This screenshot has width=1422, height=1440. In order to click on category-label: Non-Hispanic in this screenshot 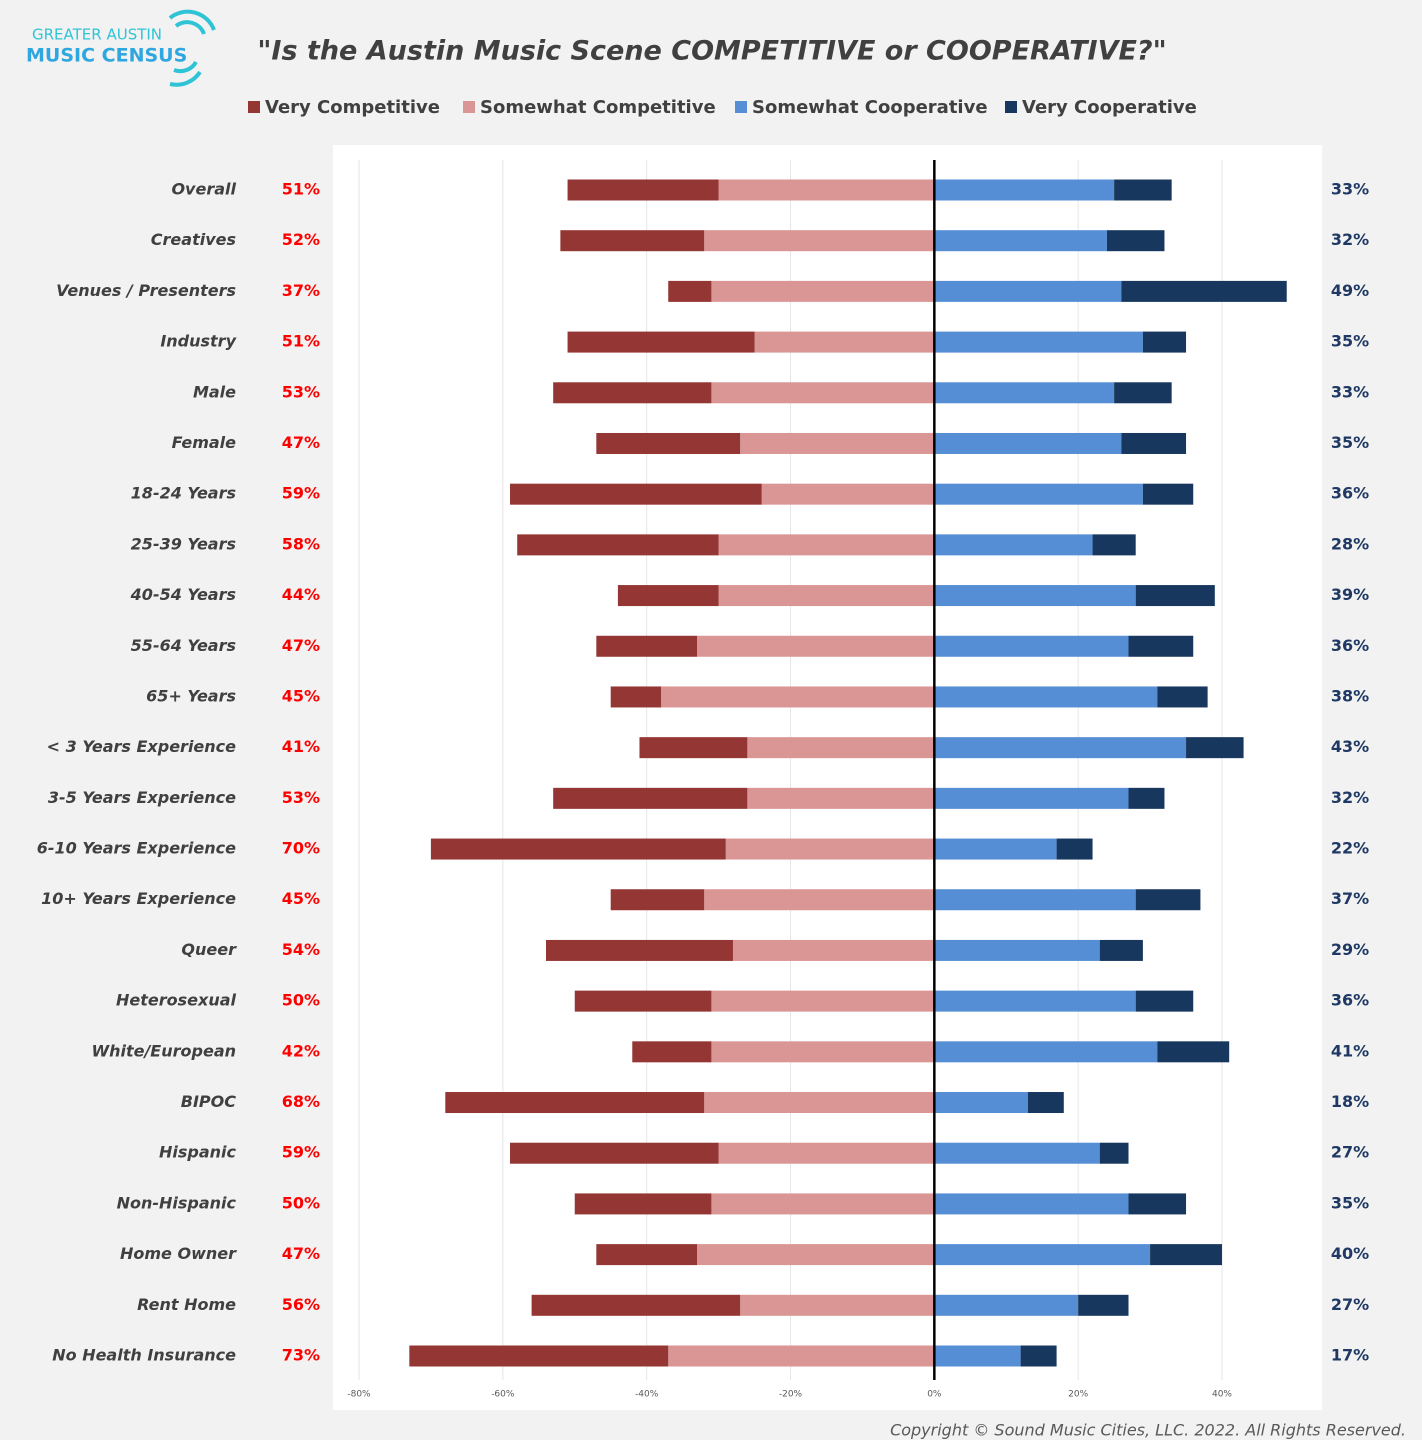, I will do `click(177, 1202)`.